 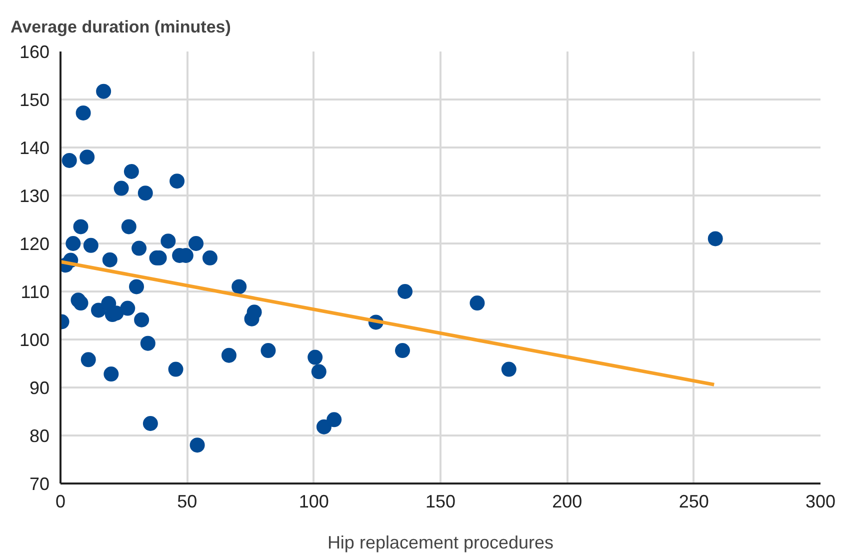 I want to click on x-tick-label: 300, so click(x=820, y=502).